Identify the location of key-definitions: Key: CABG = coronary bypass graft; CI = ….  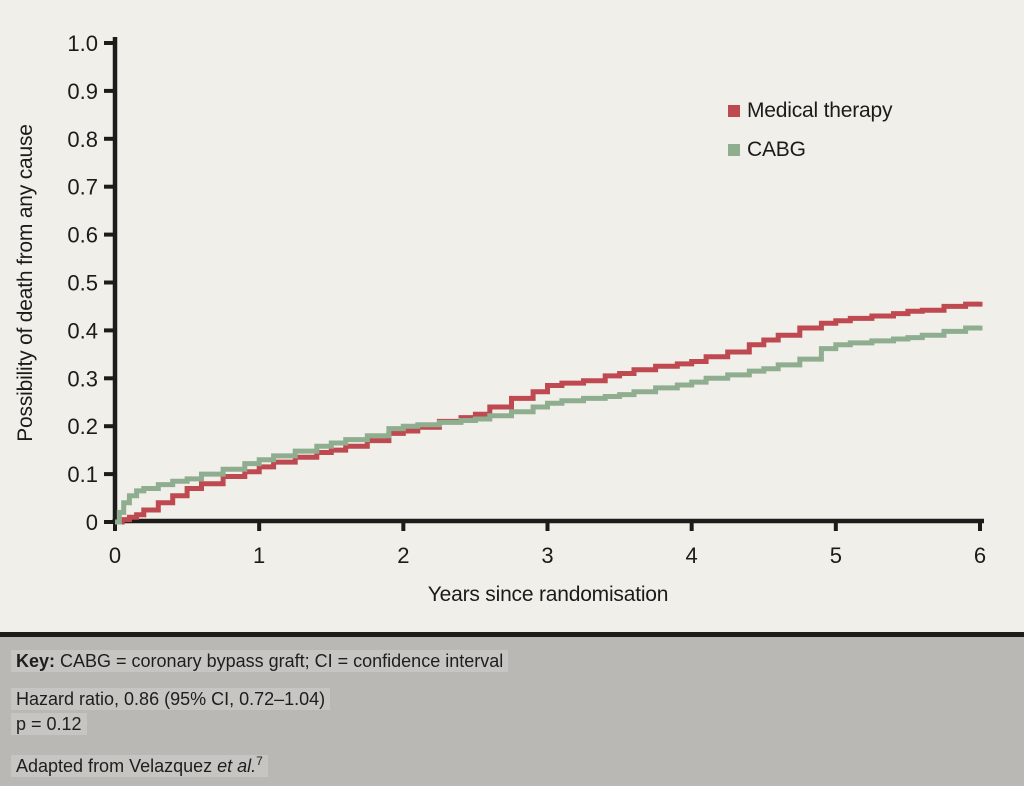
(260, 661).